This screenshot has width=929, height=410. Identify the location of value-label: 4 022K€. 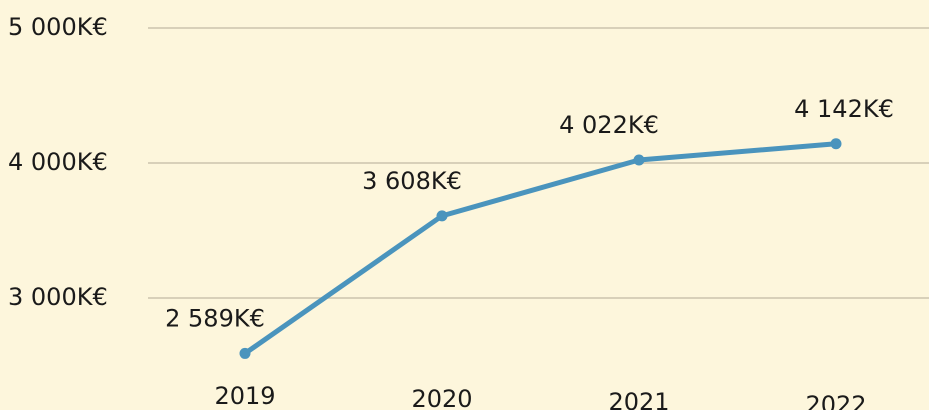
(609, 125).